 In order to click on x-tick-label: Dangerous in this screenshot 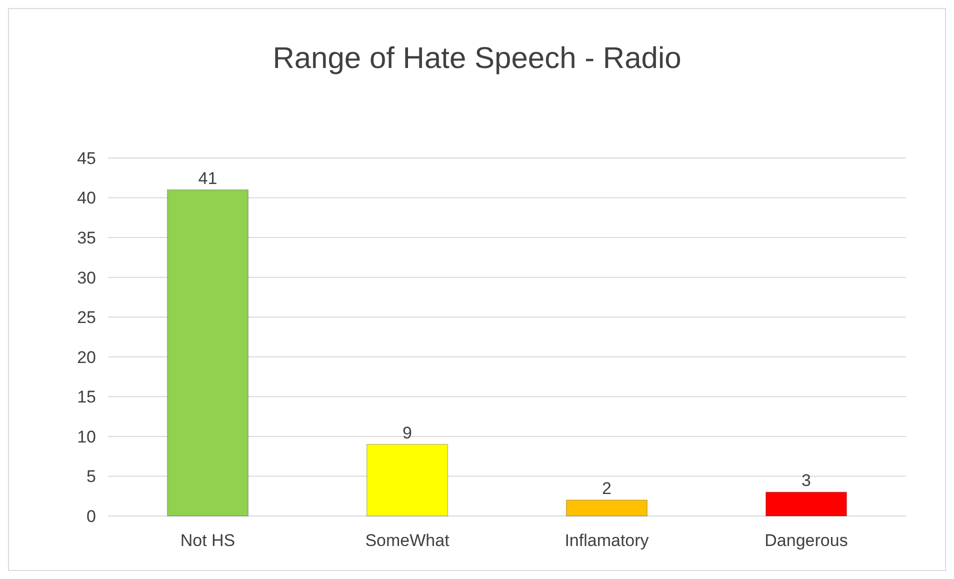, I will do `click(806, 540)`.